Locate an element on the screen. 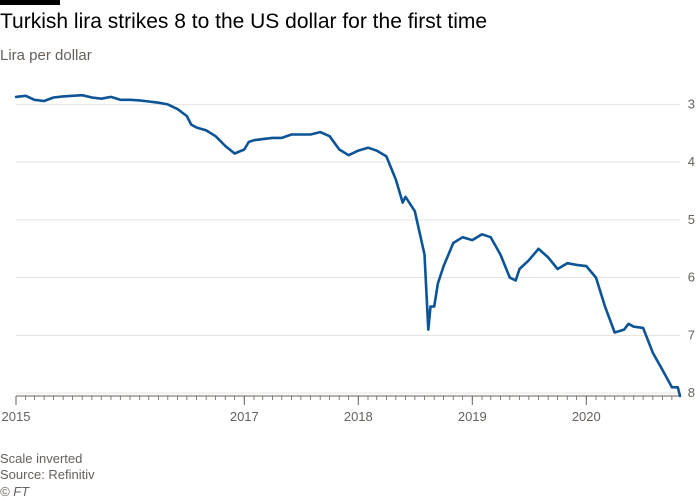 Image resolution: width=700 pixels, height=500 pixels. x-tick-label: 2017 is located at coordinates (244, 416).